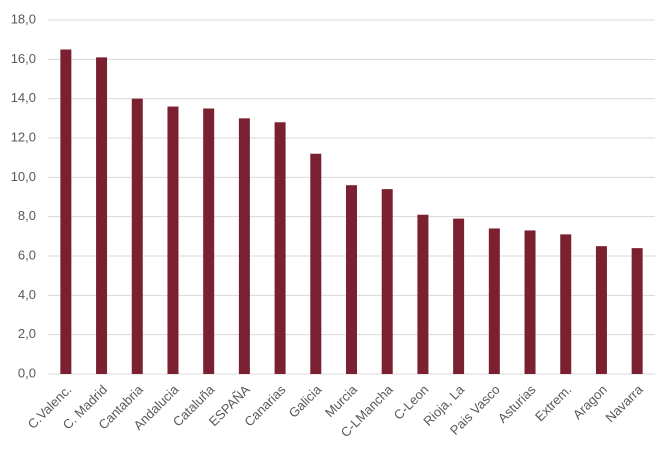 The width and height of the screenshot is (660, 456). Describe the element at coordinates (23, 136) in the screenshot. I see `y-tick-label: 12,0` at that location.